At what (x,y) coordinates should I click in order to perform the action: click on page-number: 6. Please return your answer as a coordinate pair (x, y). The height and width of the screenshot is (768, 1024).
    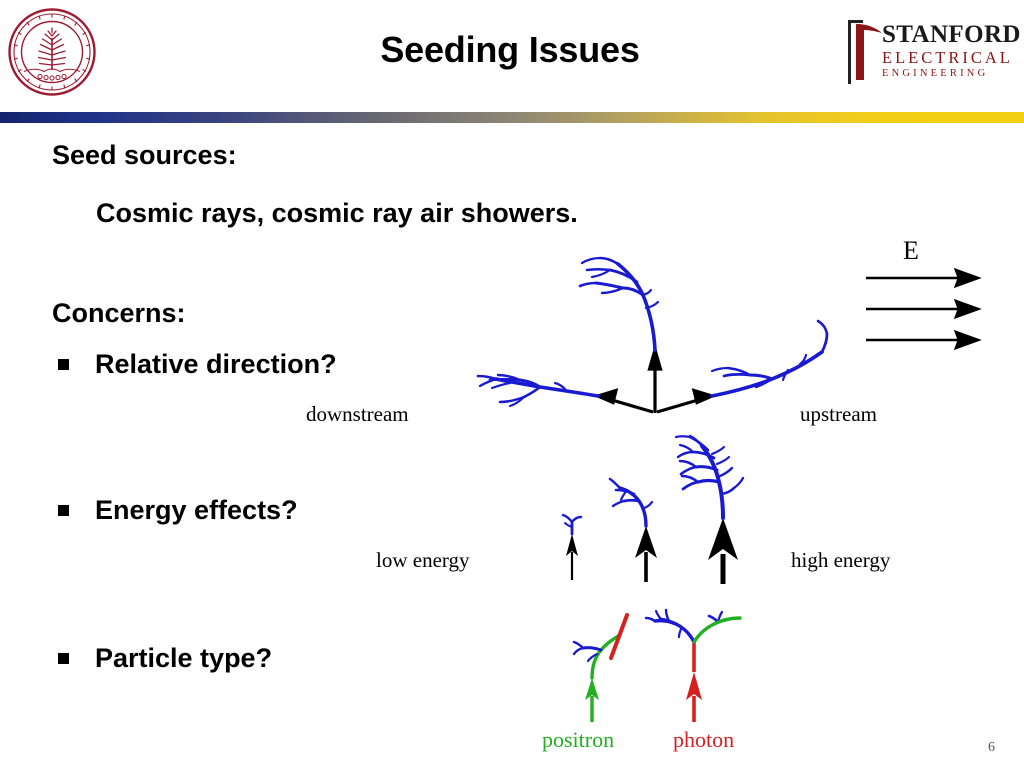
    Looking at the image, I should click on (991, 747).